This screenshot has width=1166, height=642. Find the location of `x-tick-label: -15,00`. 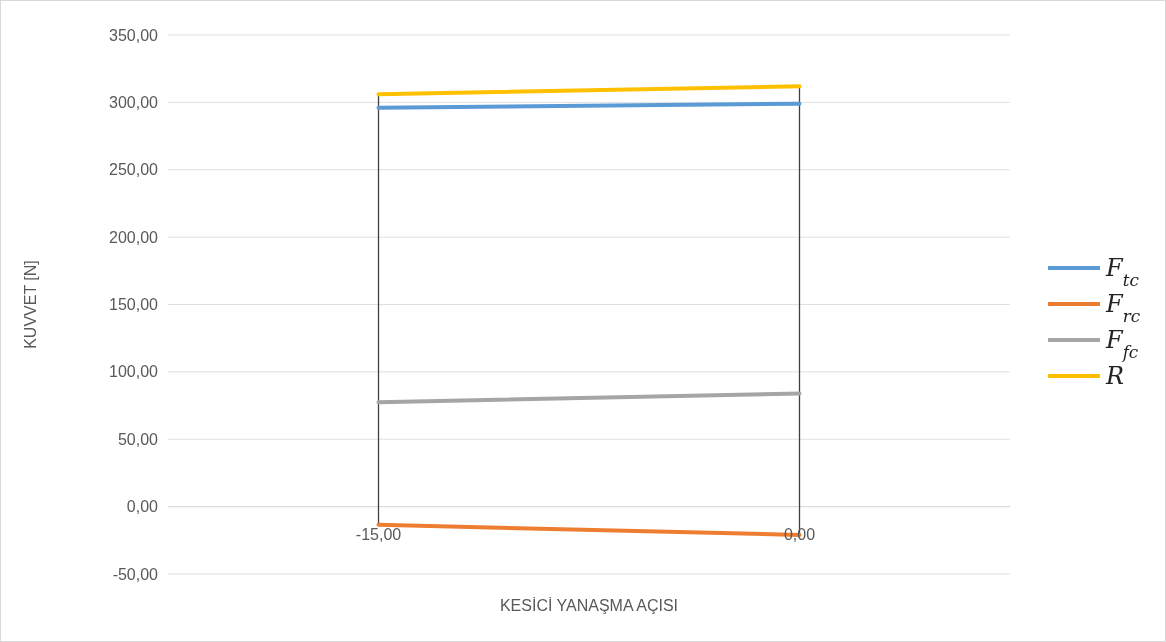

x-tick-label: -15,00 is located at coordinates (378, 534).